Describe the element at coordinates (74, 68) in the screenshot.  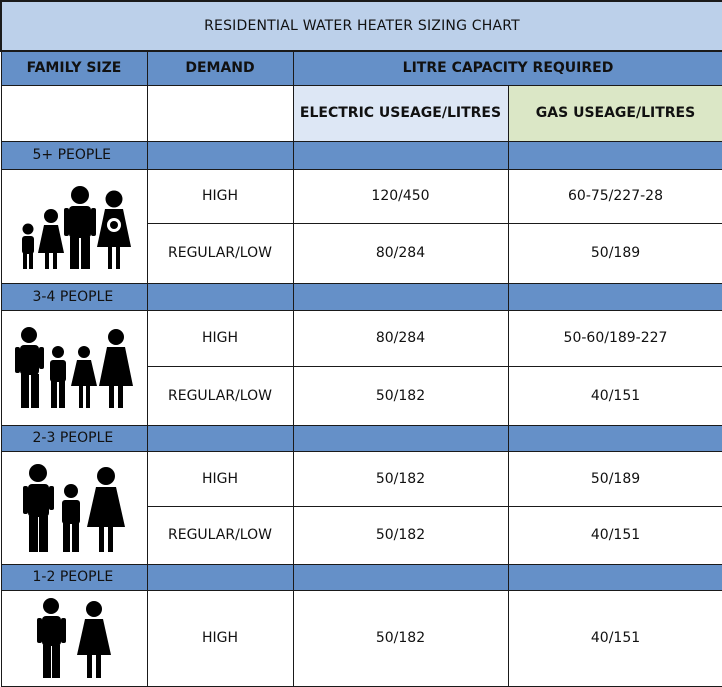
I see `header-family-size: FAMILY SIZE` at that location.